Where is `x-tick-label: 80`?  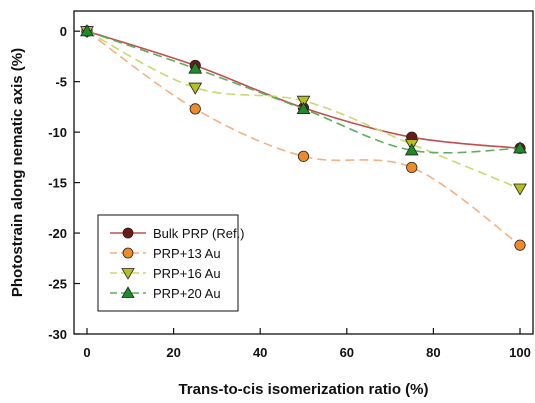
x-tick-label: 80 is located at coordinates (433, 352).